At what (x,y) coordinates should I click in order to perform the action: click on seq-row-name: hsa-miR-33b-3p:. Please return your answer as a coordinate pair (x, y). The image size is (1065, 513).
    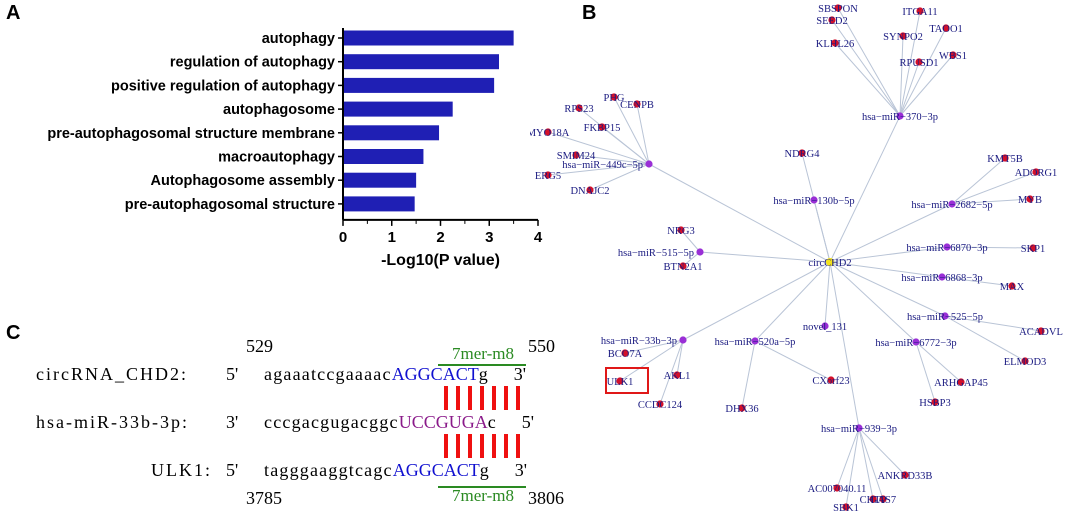
    Looking at the image, I should click on (112, 422).